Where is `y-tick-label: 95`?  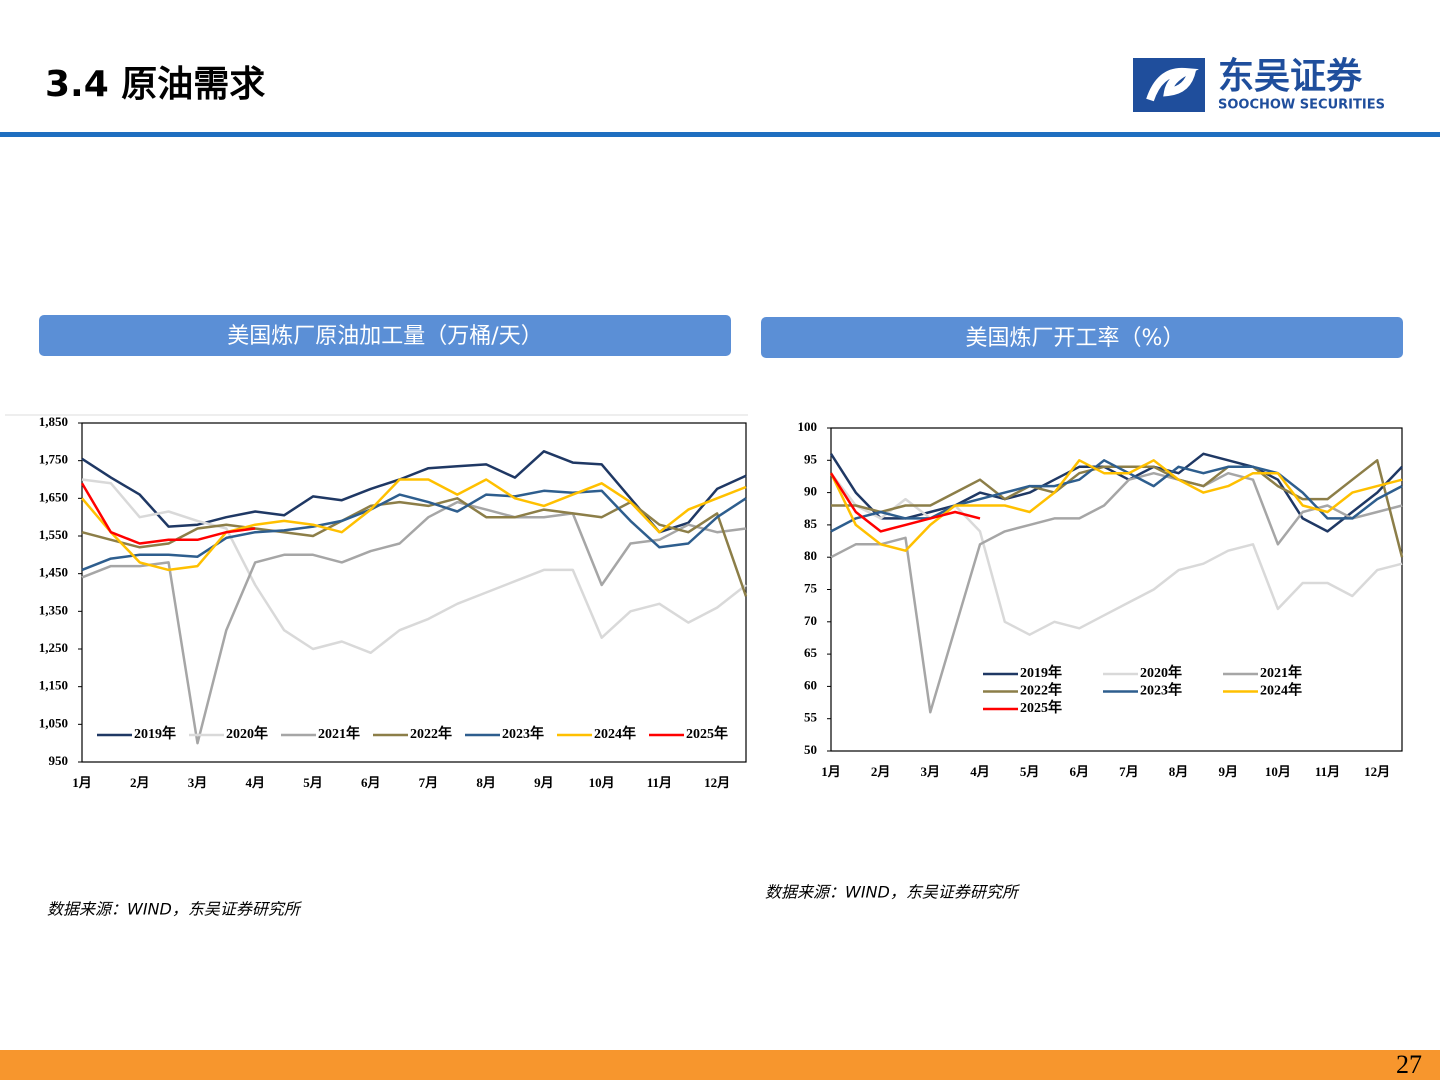
y-tick-label: 95 is located at coordinates (811, 458).